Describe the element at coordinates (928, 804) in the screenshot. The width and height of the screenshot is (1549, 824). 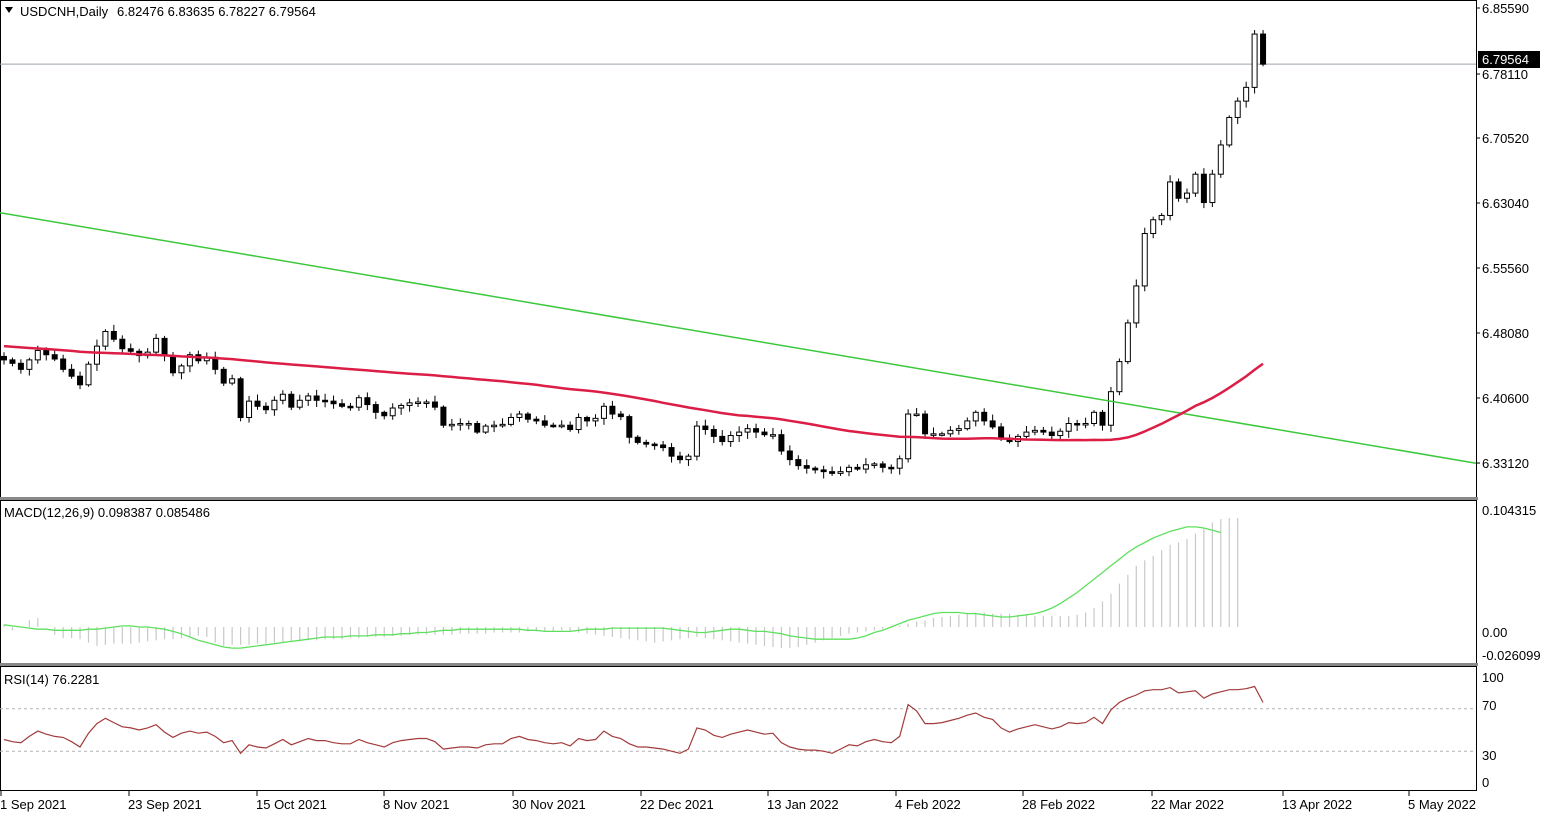
I see `date-tick-label: 4 Feb 2022` at that location.